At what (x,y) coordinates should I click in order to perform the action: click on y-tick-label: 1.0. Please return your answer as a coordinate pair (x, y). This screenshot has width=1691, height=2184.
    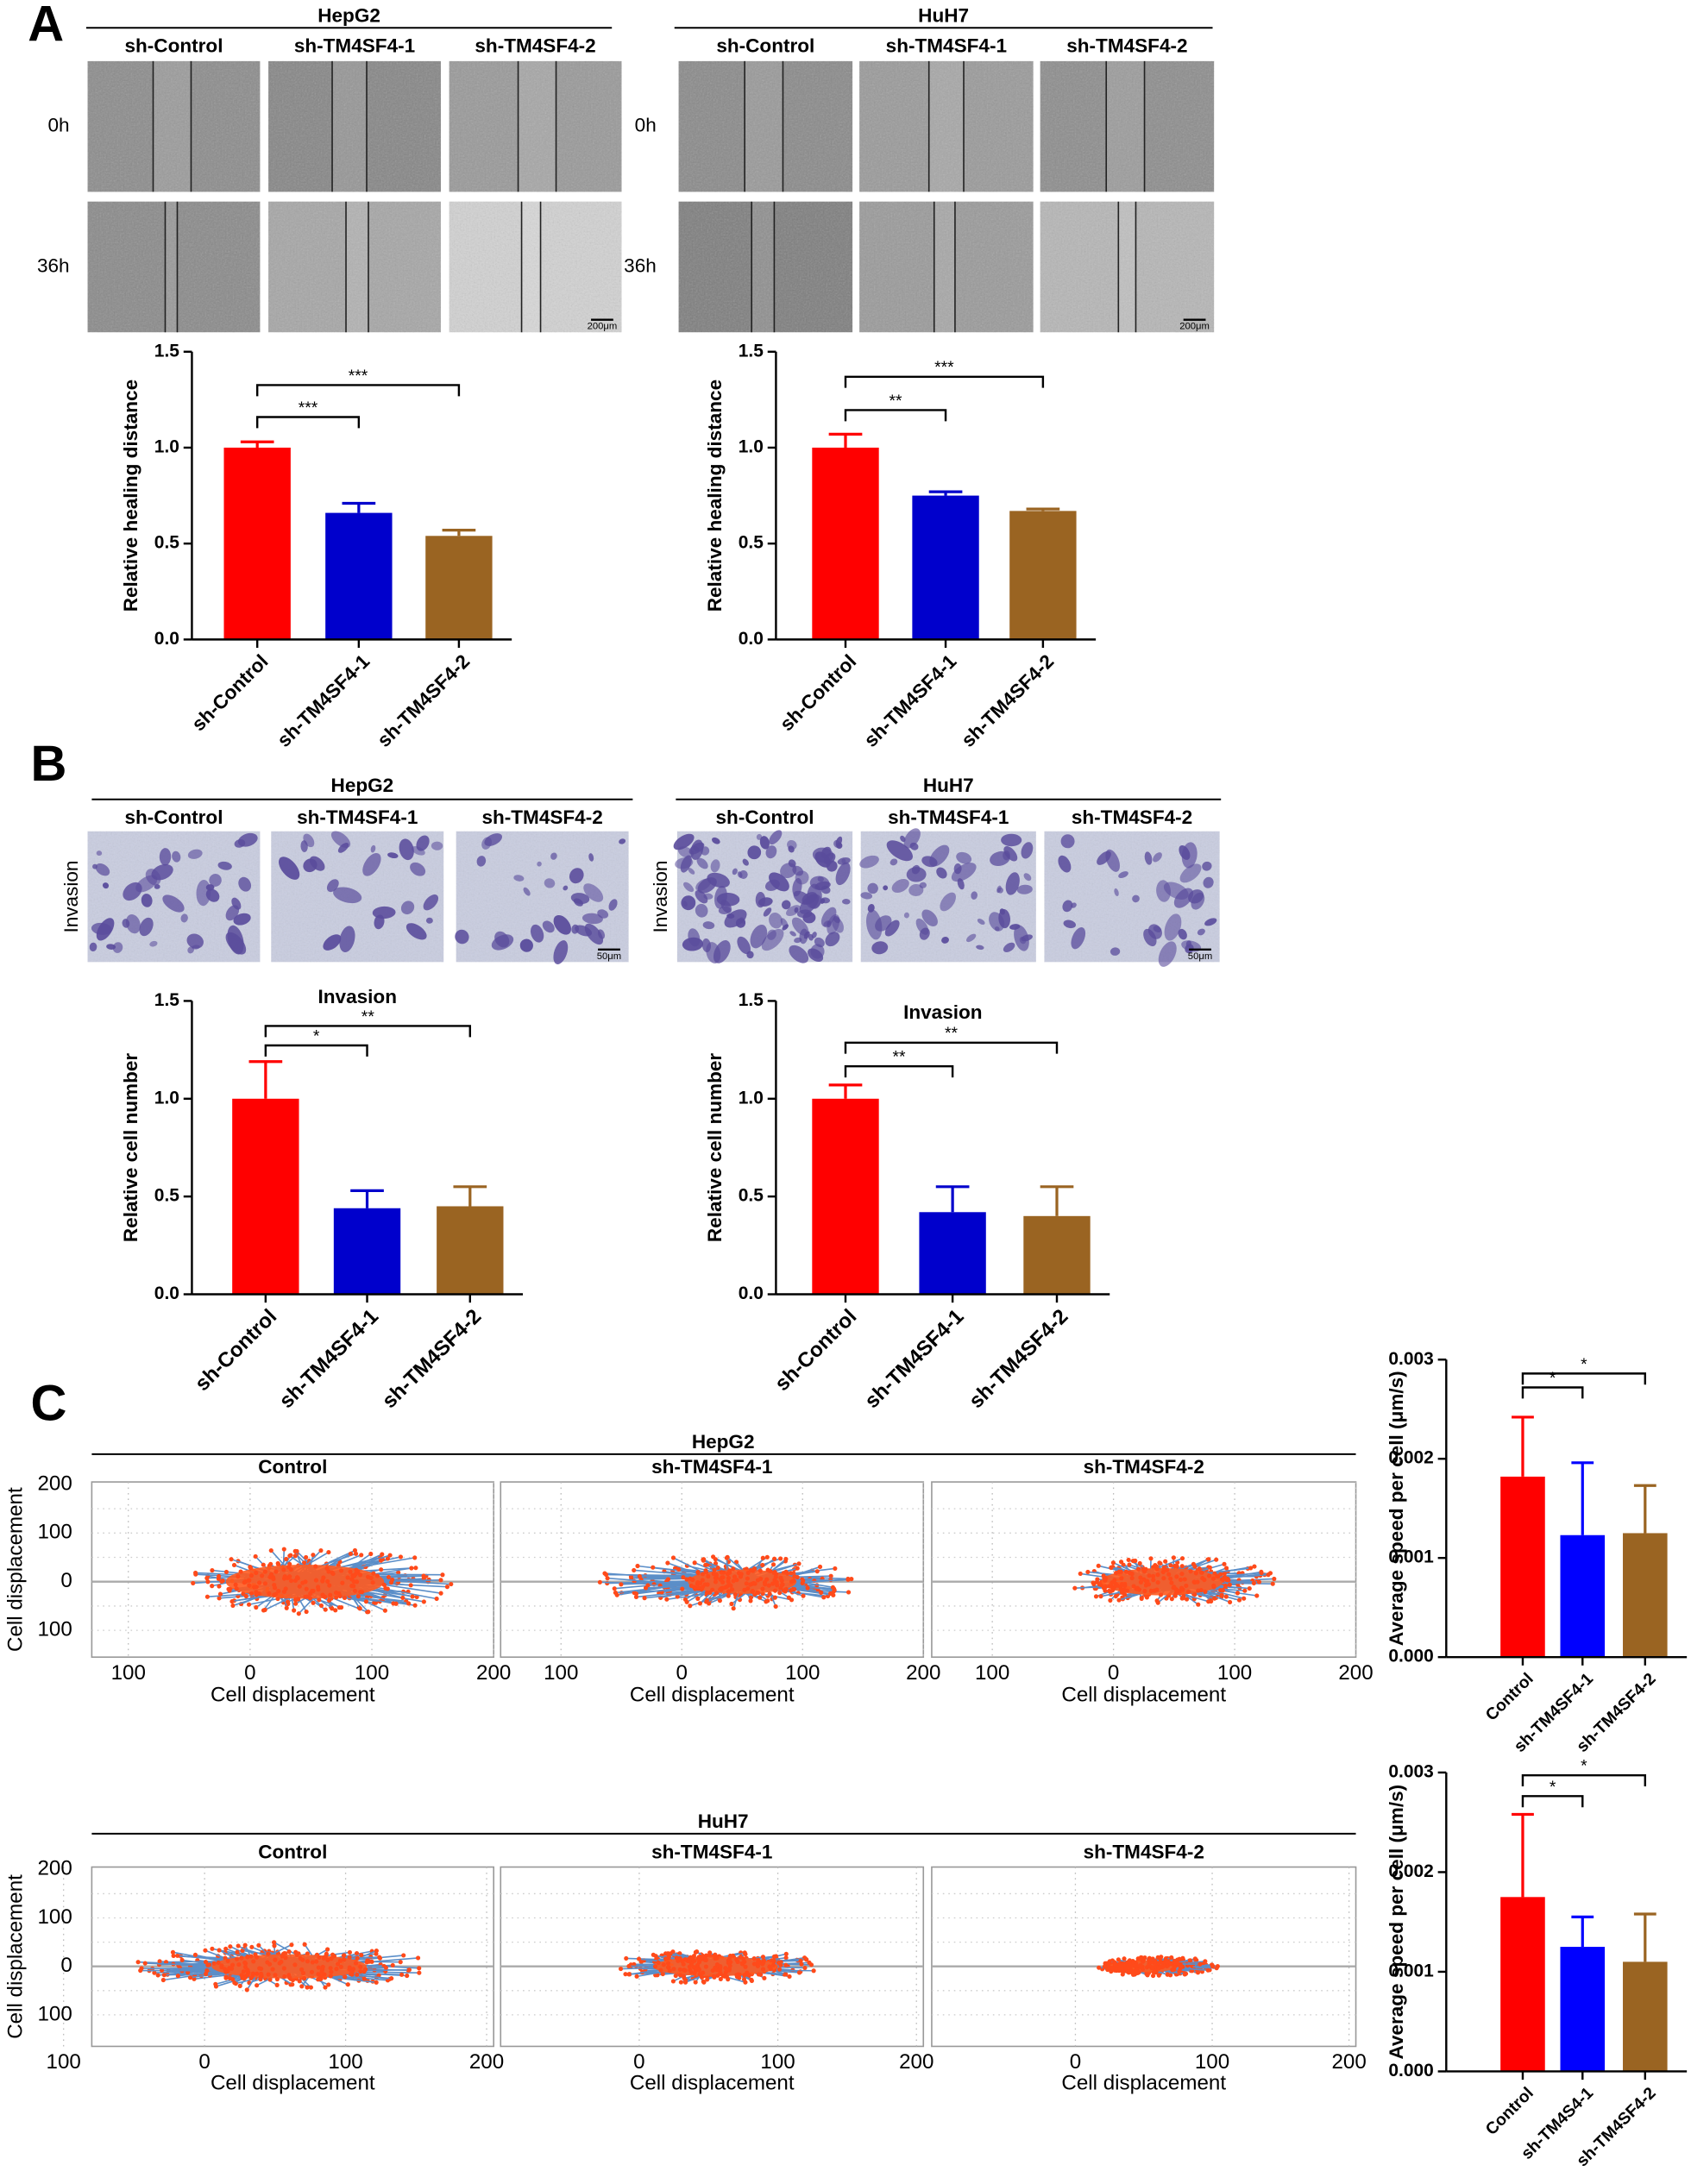
    Looking at the image, I should click on (751, 447).